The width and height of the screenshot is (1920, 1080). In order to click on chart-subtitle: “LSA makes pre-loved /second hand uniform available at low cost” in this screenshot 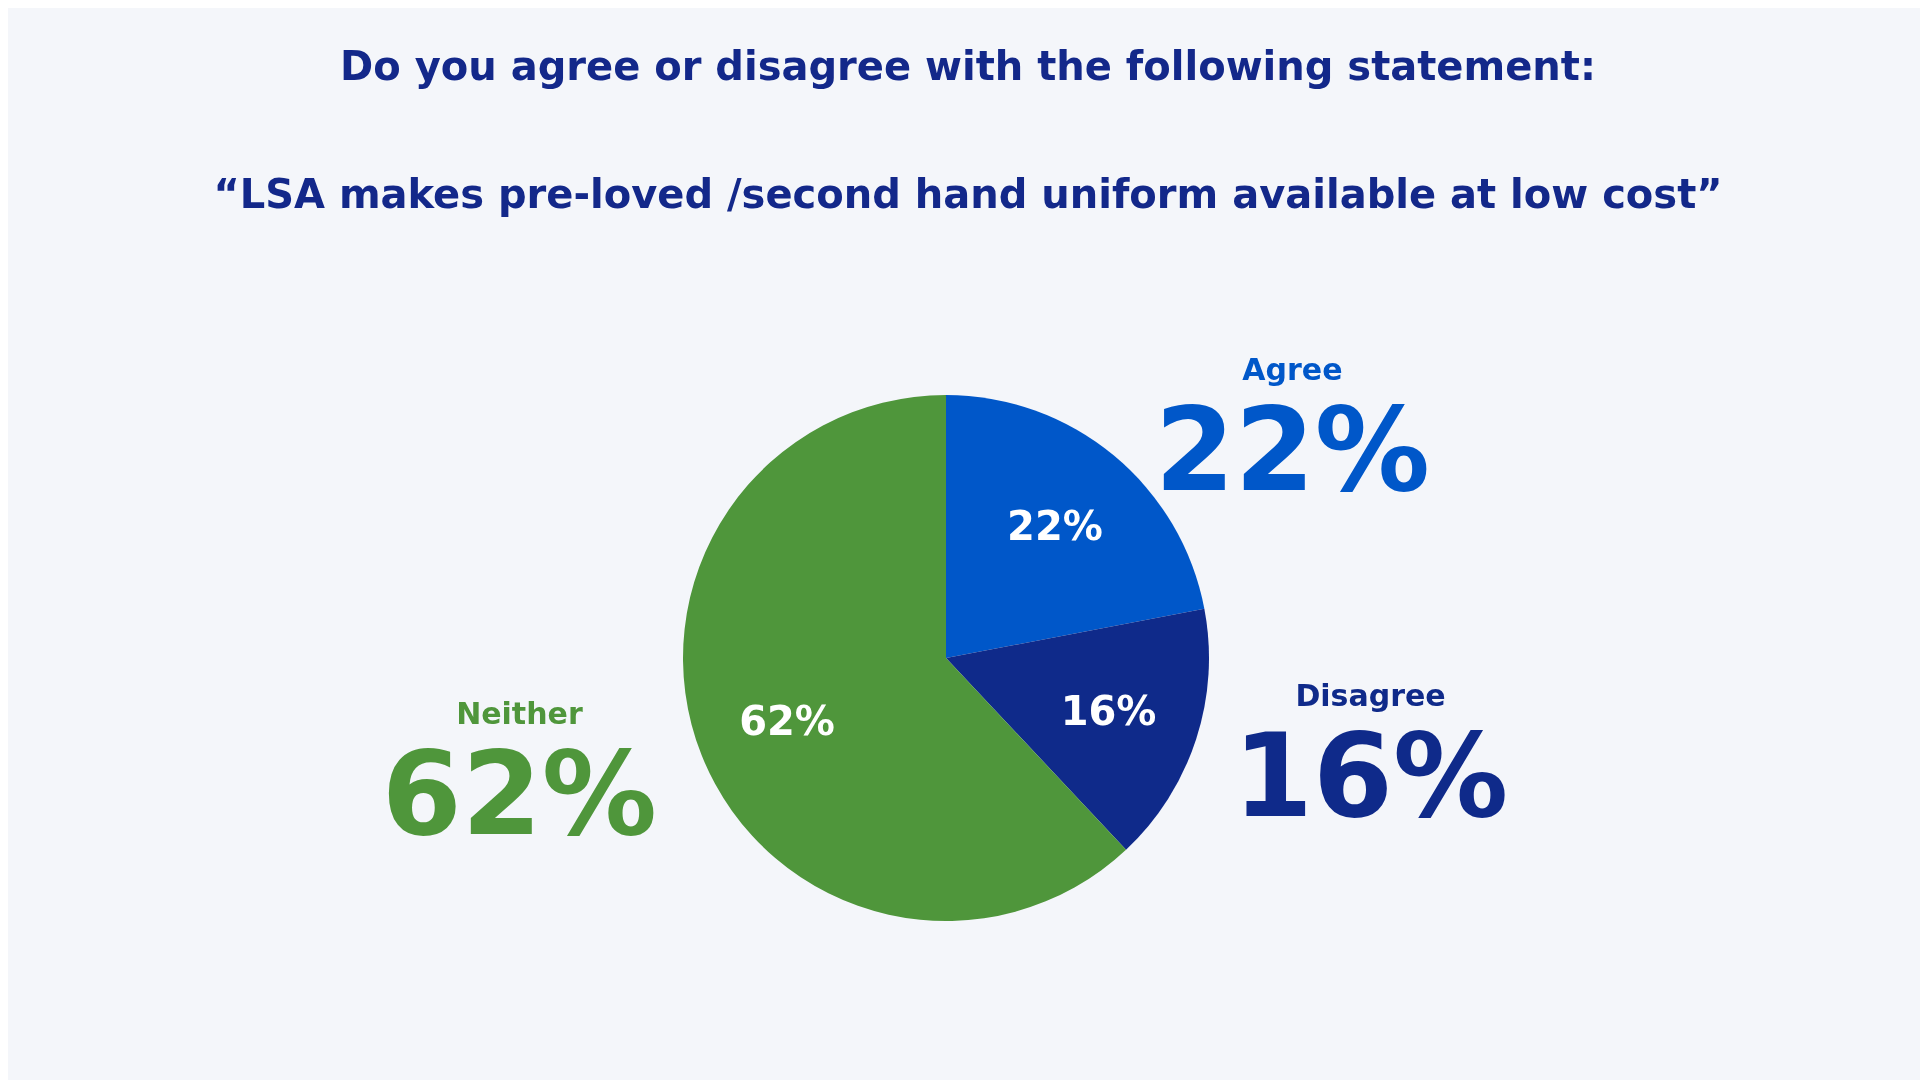, I will do `click(968, 194)`.